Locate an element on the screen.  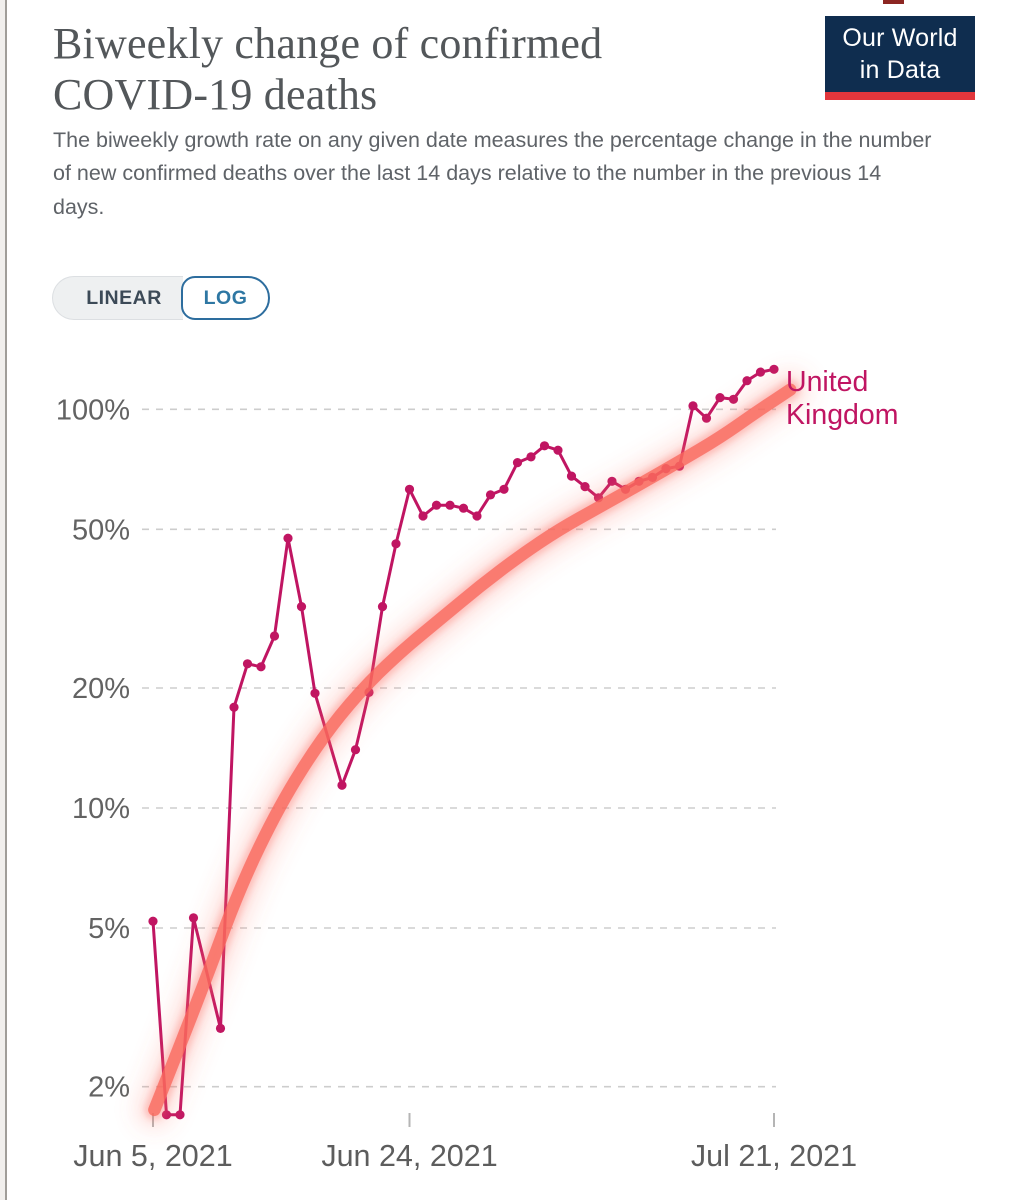
series-label-line2: Kingdom is located at coordinates (842, 415).